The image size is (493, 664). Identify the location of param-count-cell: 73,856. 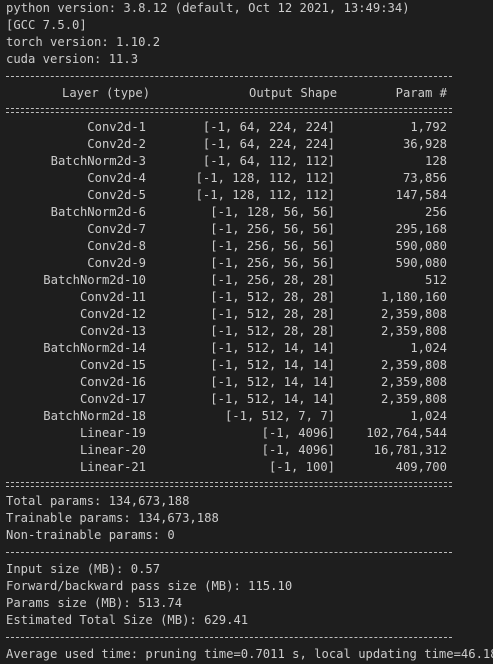
(424, 178).